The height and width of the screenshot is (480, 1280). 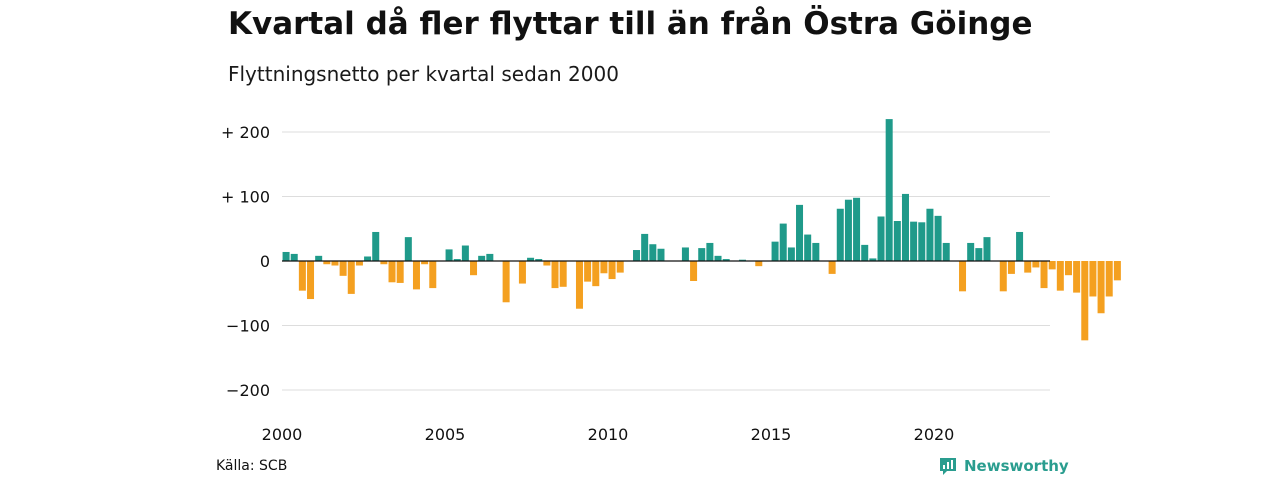 I want to click on y-tick-label: + 100, so click(x=245, y=197).